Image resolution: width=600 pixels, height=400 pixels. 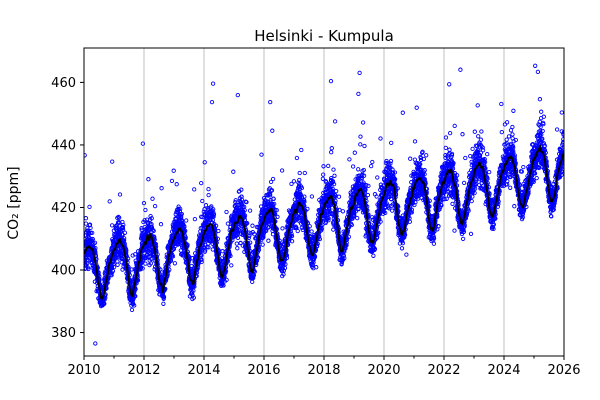 What do you see at coordinates (263, 370) in the screenshot?
I see `x-tick-label: 2016` at bounding box center [263, 370].